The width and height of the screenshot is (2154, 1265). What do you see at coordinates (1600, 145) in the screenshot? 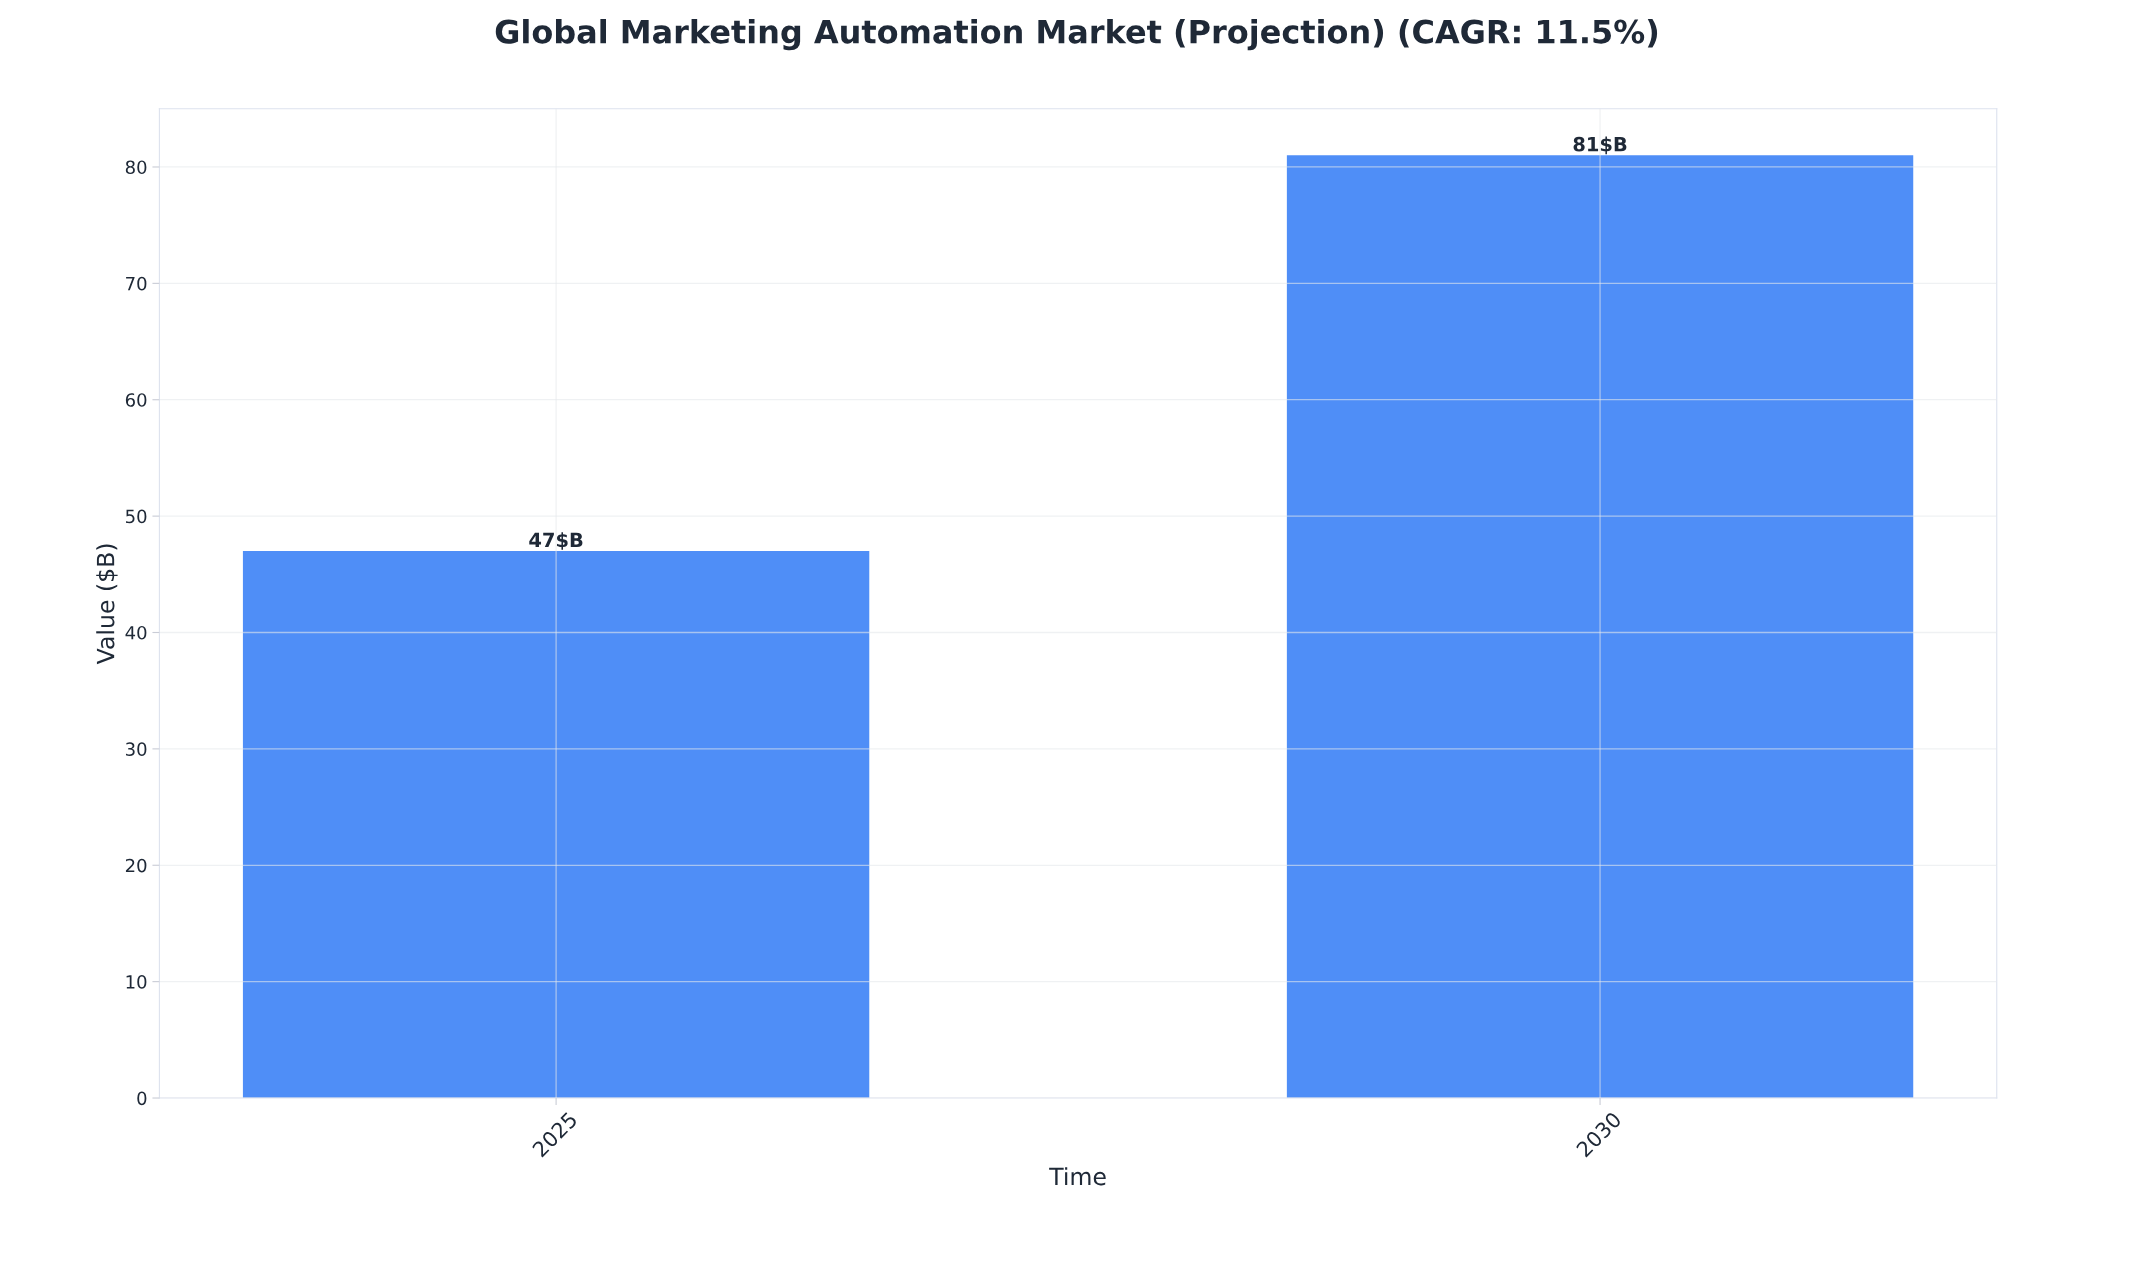
I see `data-label: 81$B` at bounding box center [1600, 145].